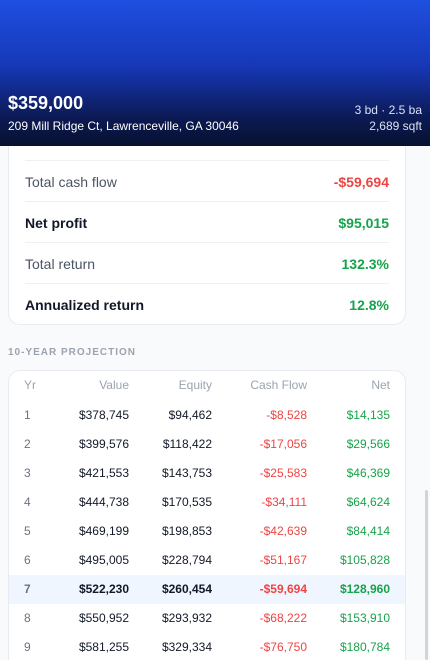 This screenshot has height=660, width=430. I want to click on table-row: 4 $444,738 $170,535 -$34,111 $64,624, so click(207, 502).